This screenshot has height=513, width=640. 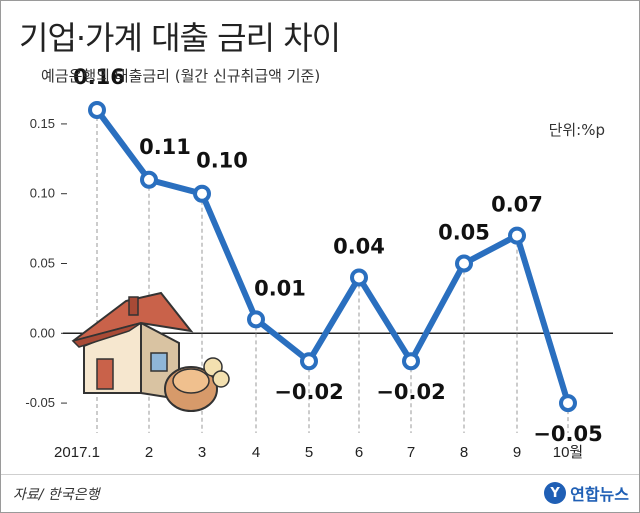 What do you see at coordinates (165, 147) in the screenshot?
I see `data-label: 0.11` at bounding box center [165, 147].